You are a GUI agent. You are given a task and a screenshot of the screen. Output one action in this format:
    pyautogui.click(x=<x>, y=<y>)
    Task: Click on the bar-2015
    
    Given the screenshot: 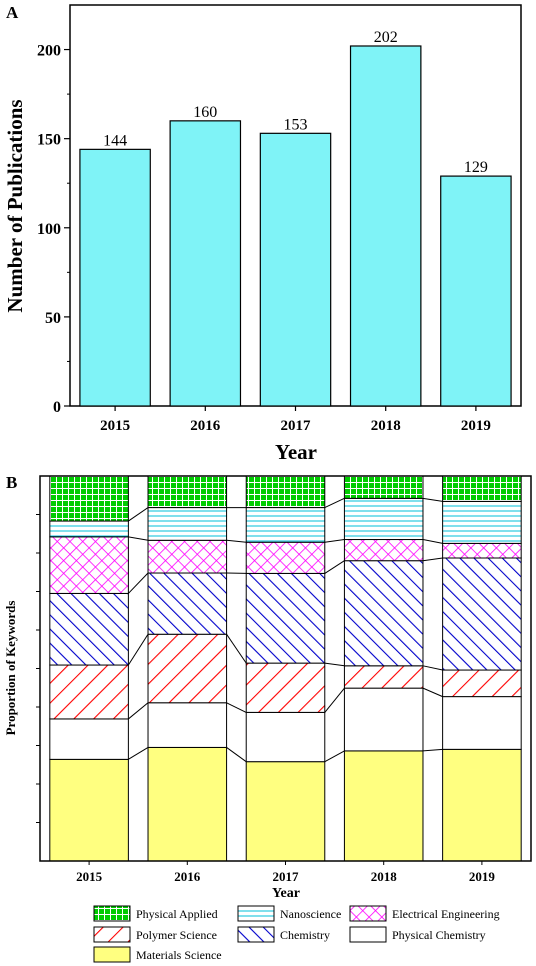 What is the action you would take?
    pyautogui.click(x=115, y=277)
    